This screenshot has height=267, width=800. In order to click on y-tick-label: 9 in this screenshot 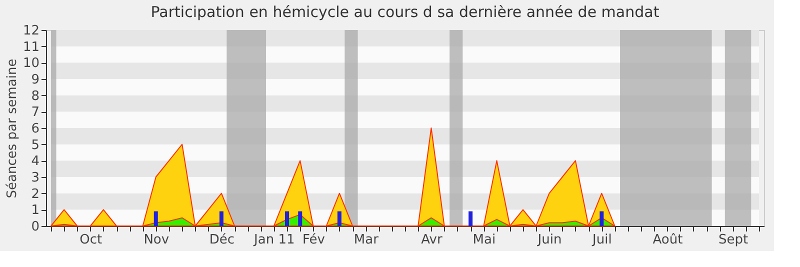, I will do `click(35, 80)`.